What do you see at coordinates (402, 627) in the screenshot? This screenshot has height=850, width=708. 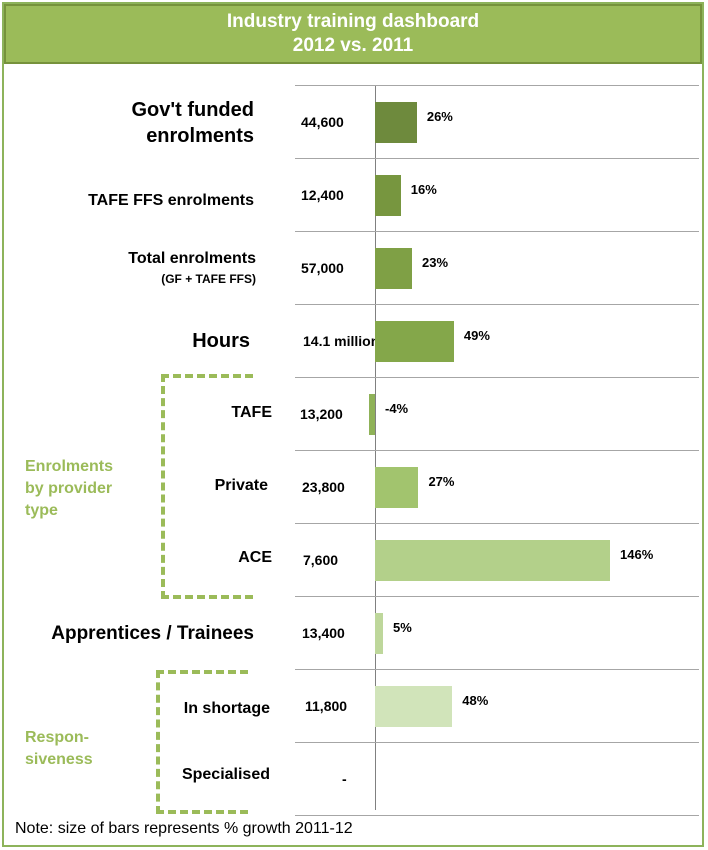 I see `growth-label: 5%` at bounding box center [402, 627].